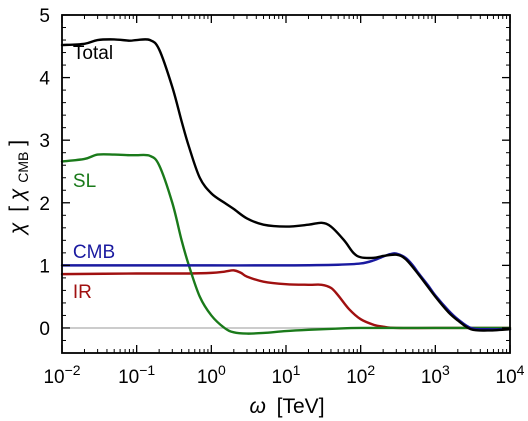 Image resolution: width=528 pixels, height=421 pixels. I want to click on y-axis-title: χ [ χ CMB ], so click(19, 188).